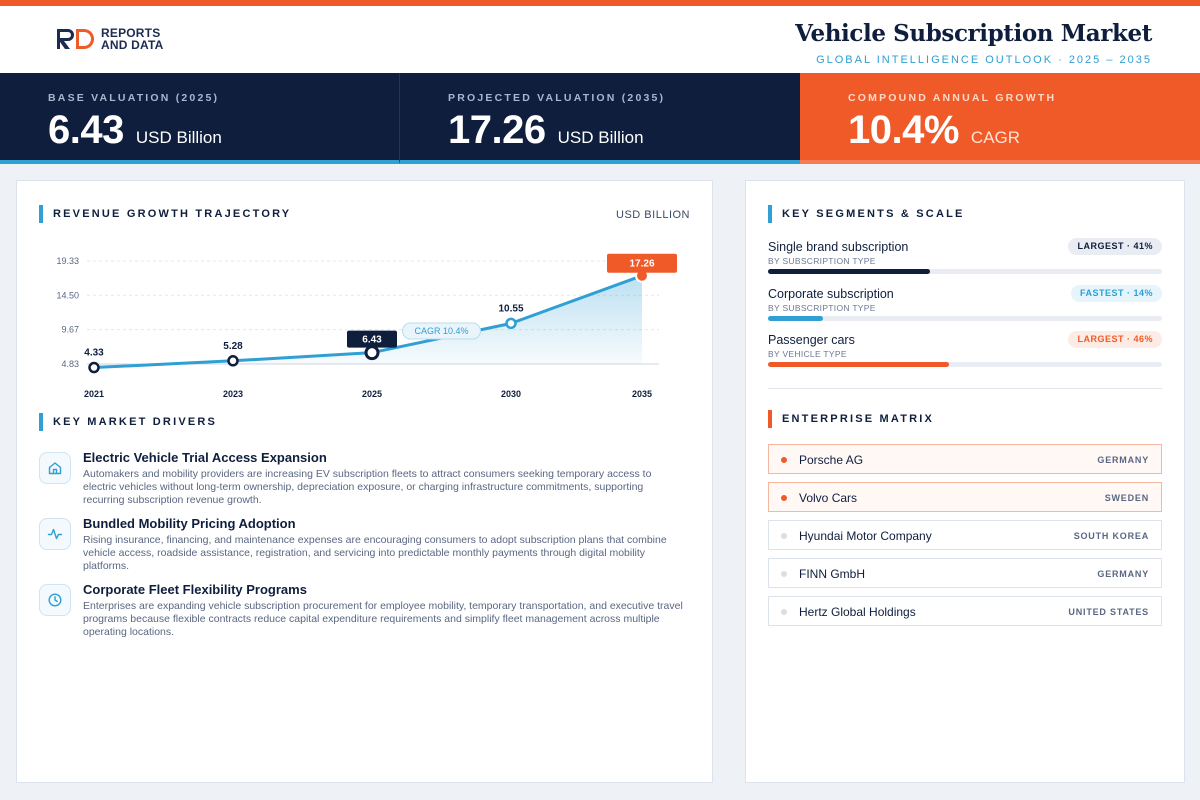  What do you see at coordinates (642, 394) in the screenshot?
I see `x-tick-label: 2035` at bounding box center [642, 394].